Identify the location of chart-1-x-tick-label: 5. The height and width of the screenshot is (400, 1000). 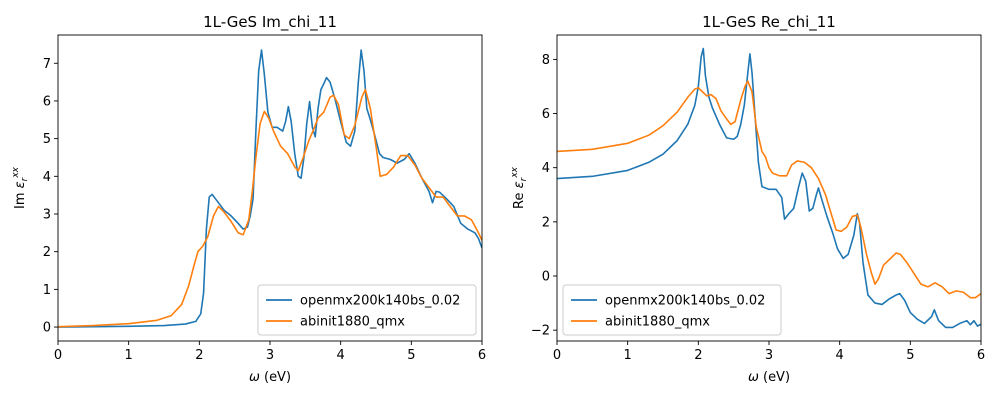
(411, 355).